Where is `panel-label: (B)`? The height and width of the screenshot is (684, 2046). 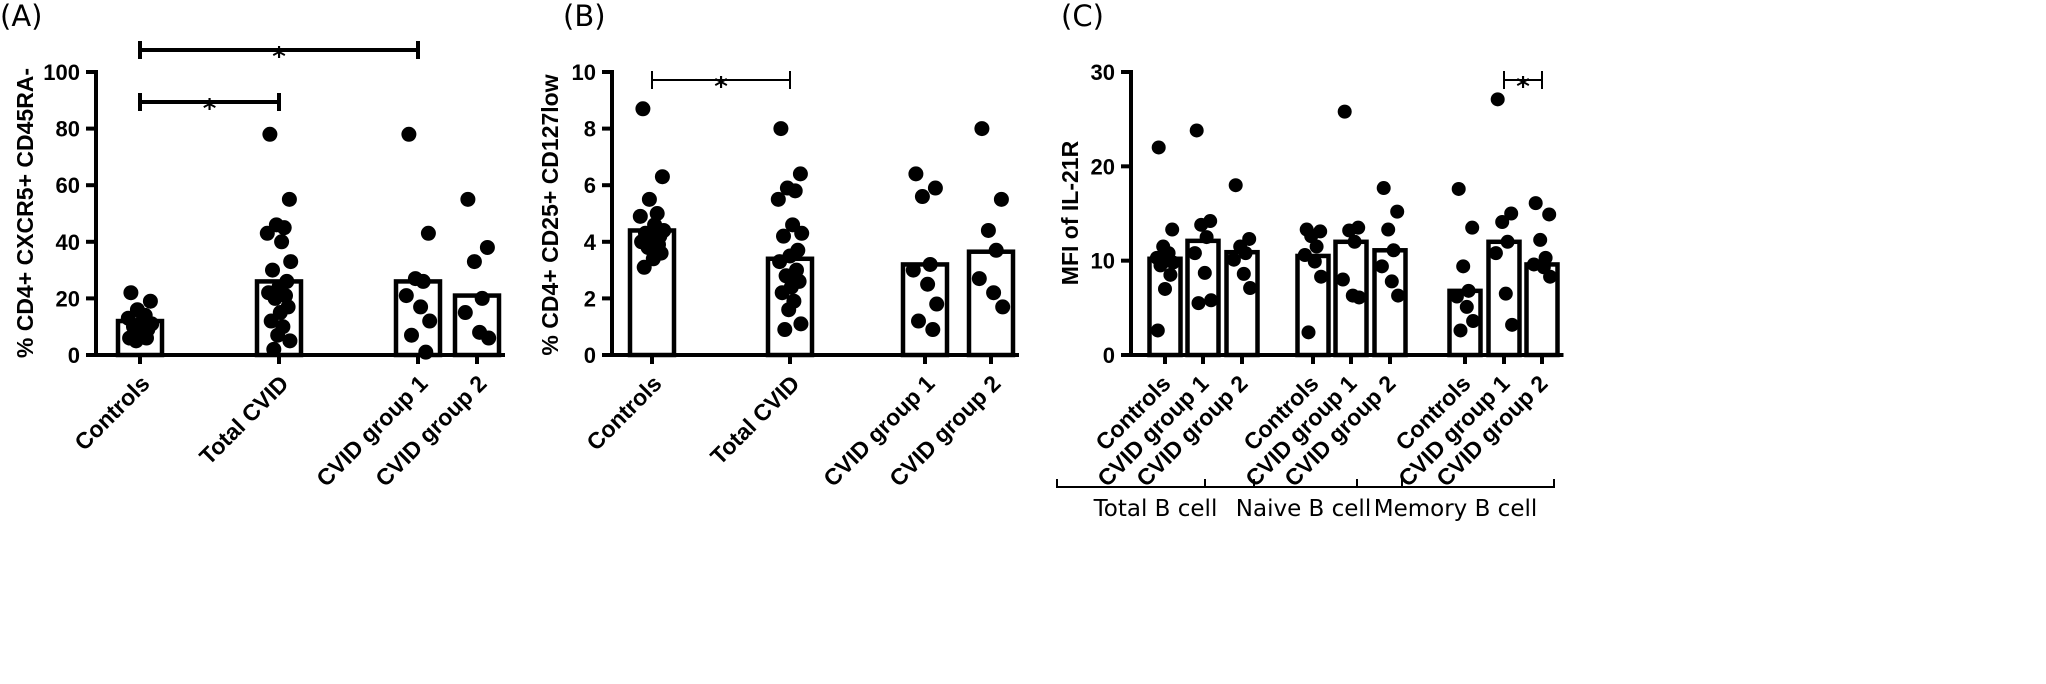 panel-label: (B) is located at coordinates (584, 16).